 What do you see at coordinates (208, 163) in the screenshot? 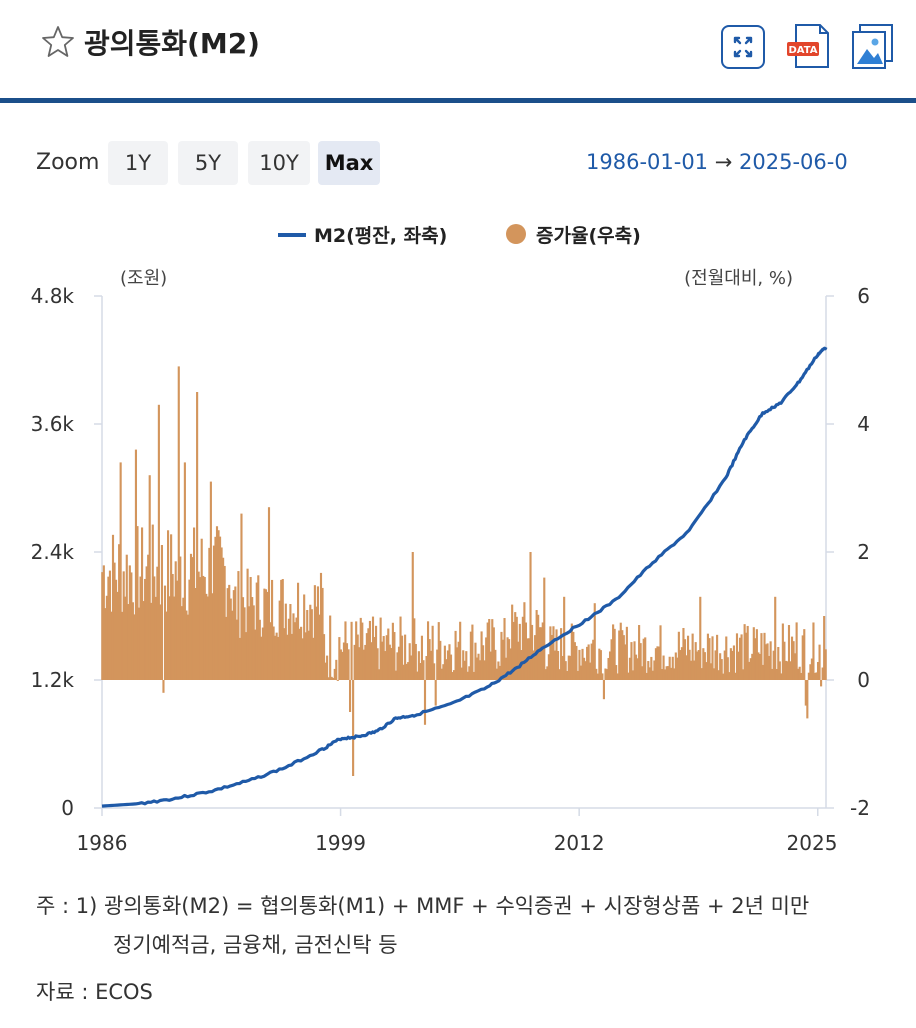
I see `zoom-5y-button: 5Y` at bounding box center [208, 163].